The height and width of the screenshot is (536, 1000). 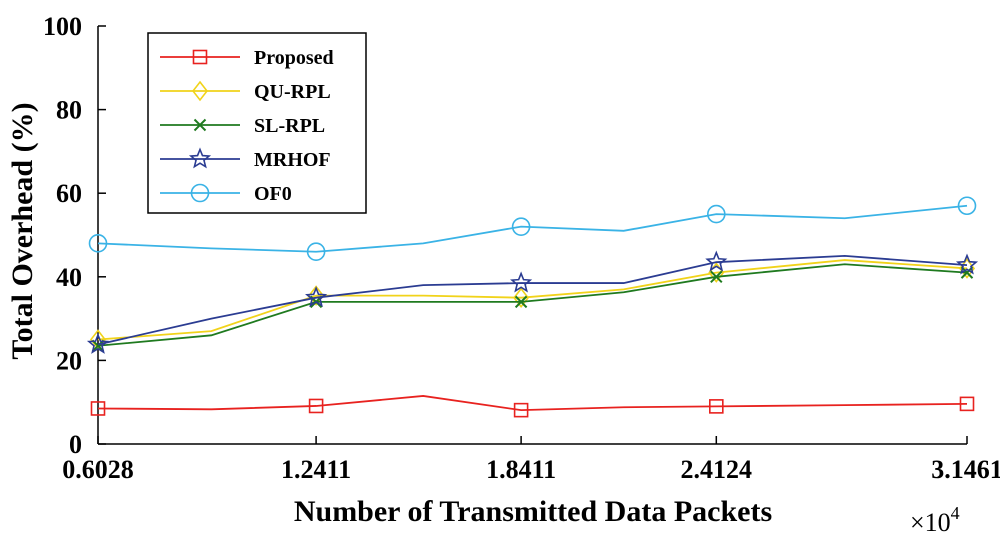 I want to click on y-tick-label: 20, so click(x=69, y=360).